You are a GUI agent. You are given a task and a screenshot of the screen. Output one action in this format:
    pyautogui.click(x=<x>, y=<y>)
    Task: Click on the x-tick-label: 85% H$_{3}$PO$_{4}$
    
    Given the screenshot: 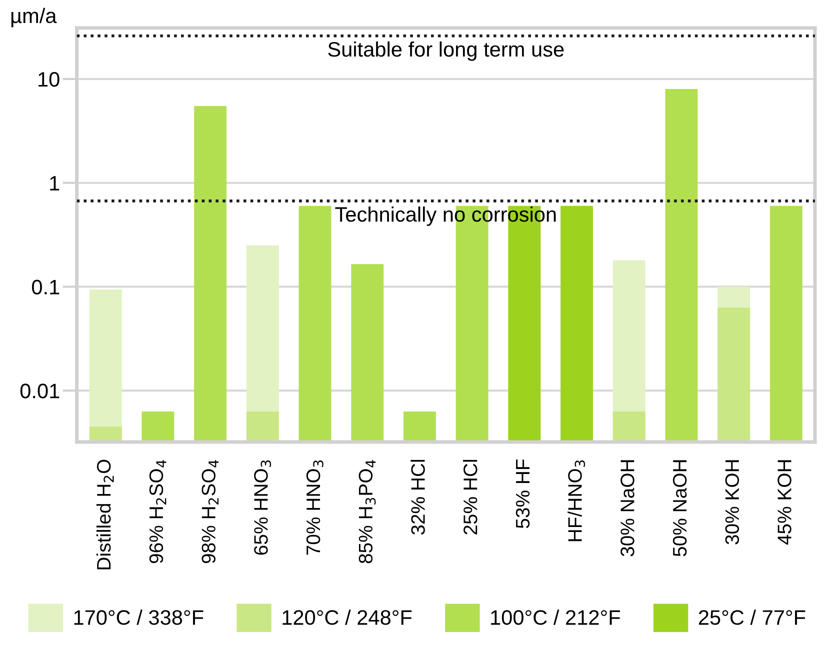 What is the action you would take?
    pyautogui.click(x=367, y=512)
    